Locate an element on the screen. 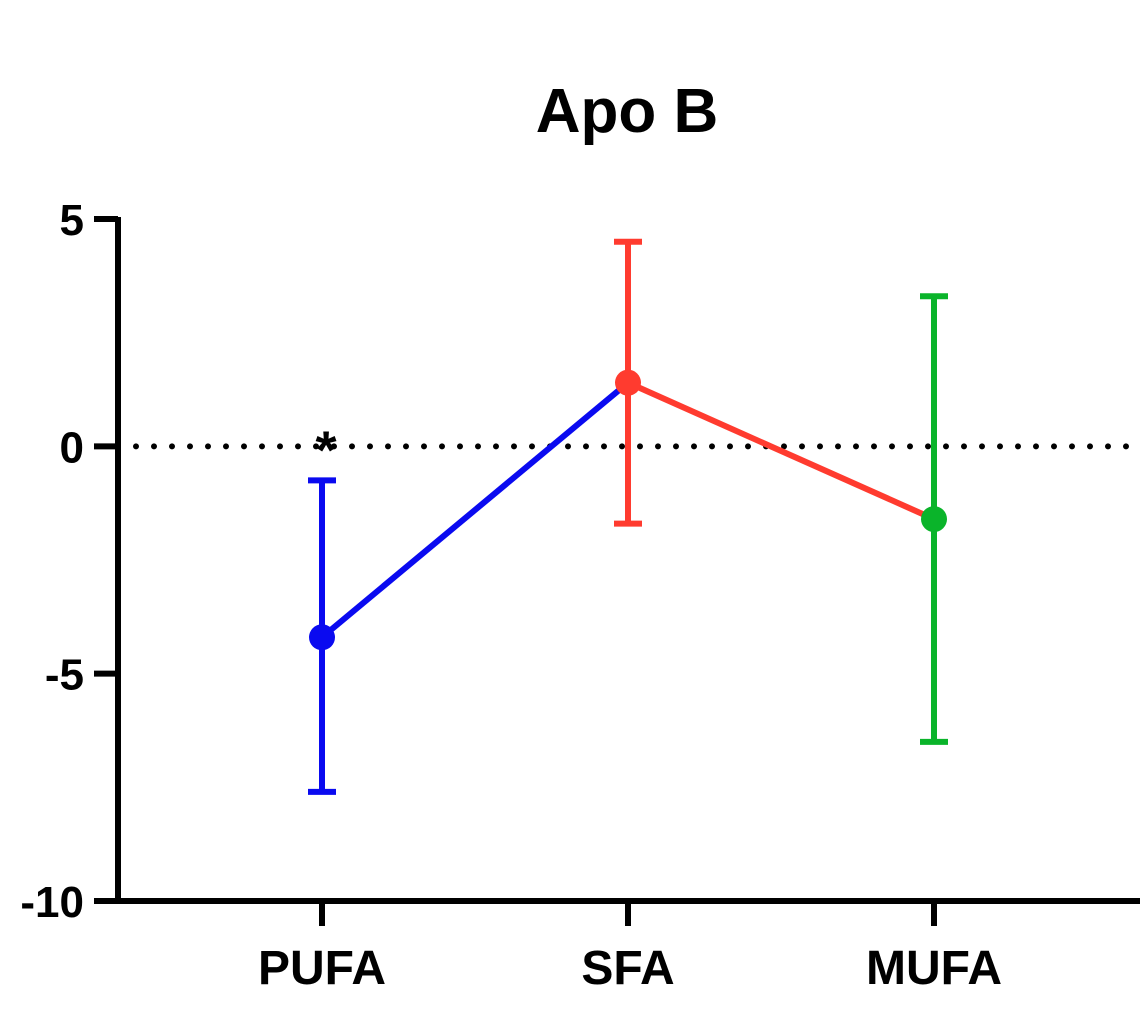 The width and height of the screenshot is (1144, 1014). annotations: * is located at coordinates (325, 450).